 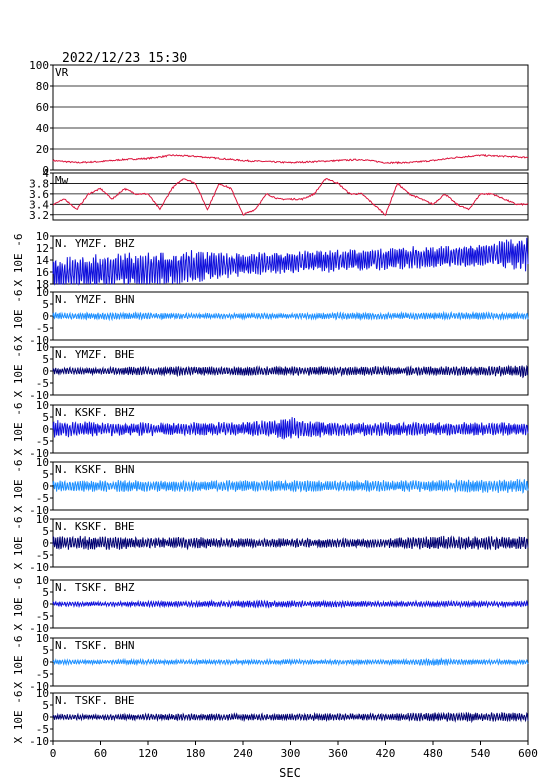 What do you see at coordinates (42, 107) in the screenshot?
I see `y-tick-label: 60` at bounding box center [42, 107].